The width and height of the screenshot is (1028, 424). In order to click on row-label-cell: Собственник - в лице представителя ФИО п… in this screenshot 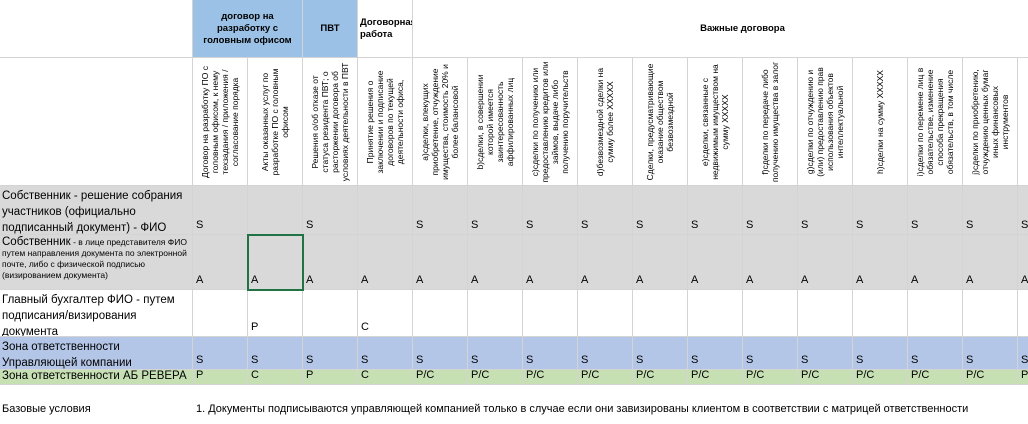, I will do `click(96, 262)`.